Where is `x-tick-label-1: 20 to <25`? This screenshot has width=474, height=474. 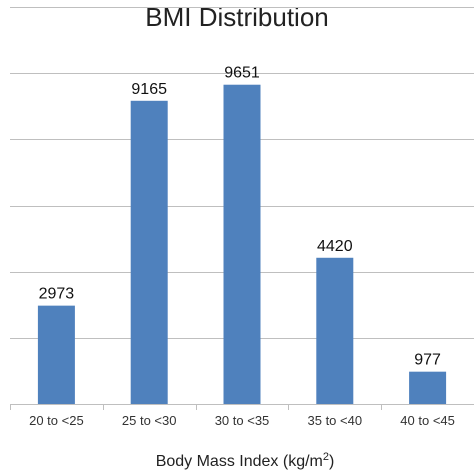
x-tick-label-1: 20 to <25 is located at coordinates (56, 420).